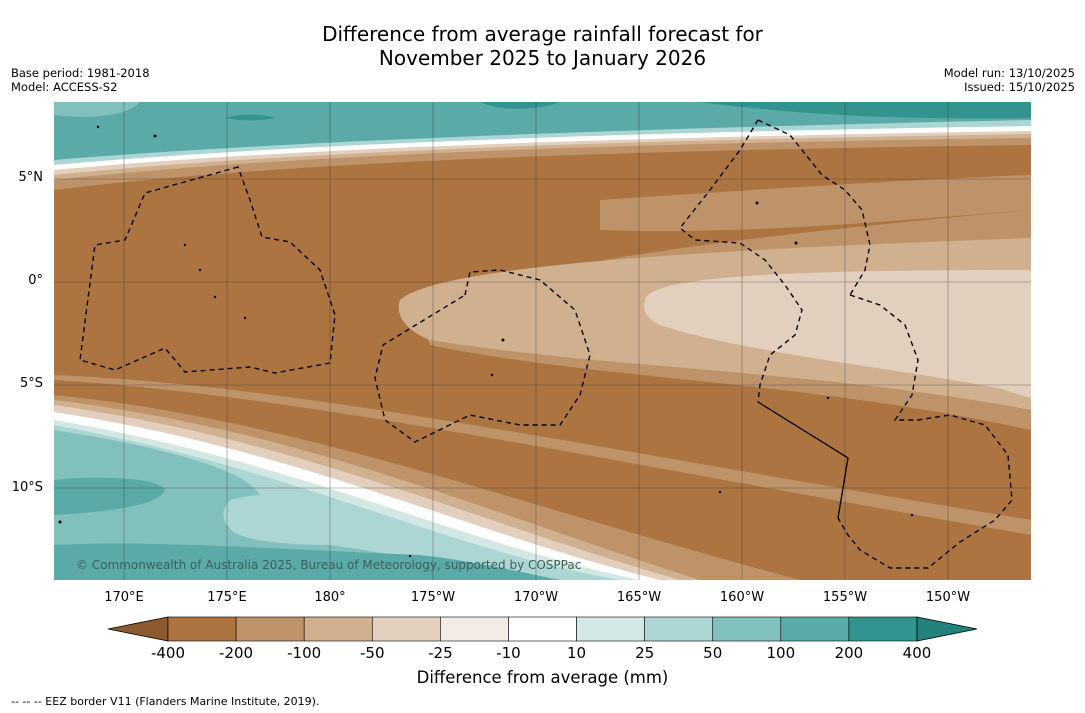 The width and height of the screenshot is (1085, 713). I want to click on colorbar-title: Difference from average (mm), so click(542, 677).